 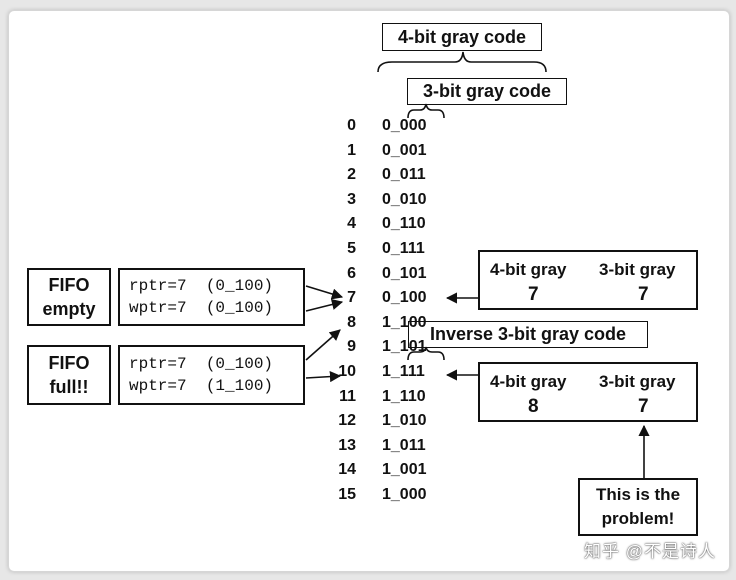 What do you see at coordinates (638, 518) in the screenshot?
I see `problem-note-line2: problem!` at bounding box center [638, 518].